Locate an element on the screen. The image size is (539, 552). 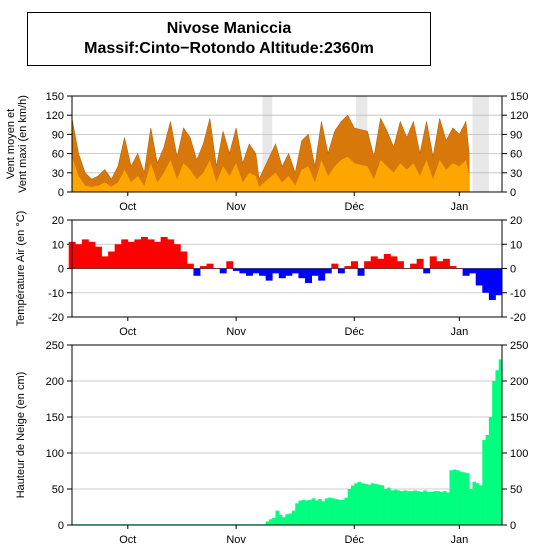
snow-ytick-label-left: 100 is located at coordinates (55, 454).